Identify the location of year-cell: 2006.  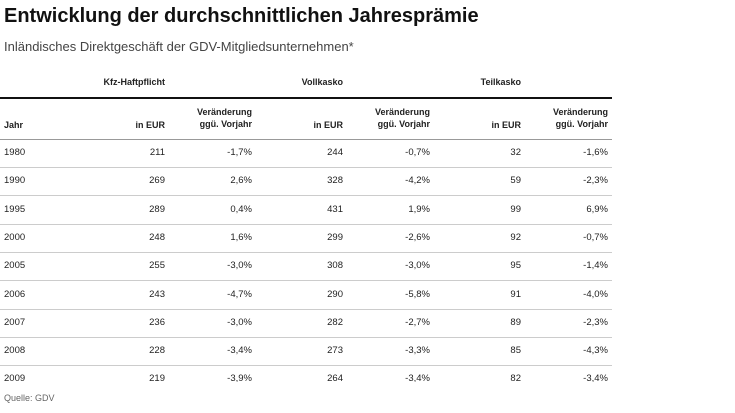
(15, 294).